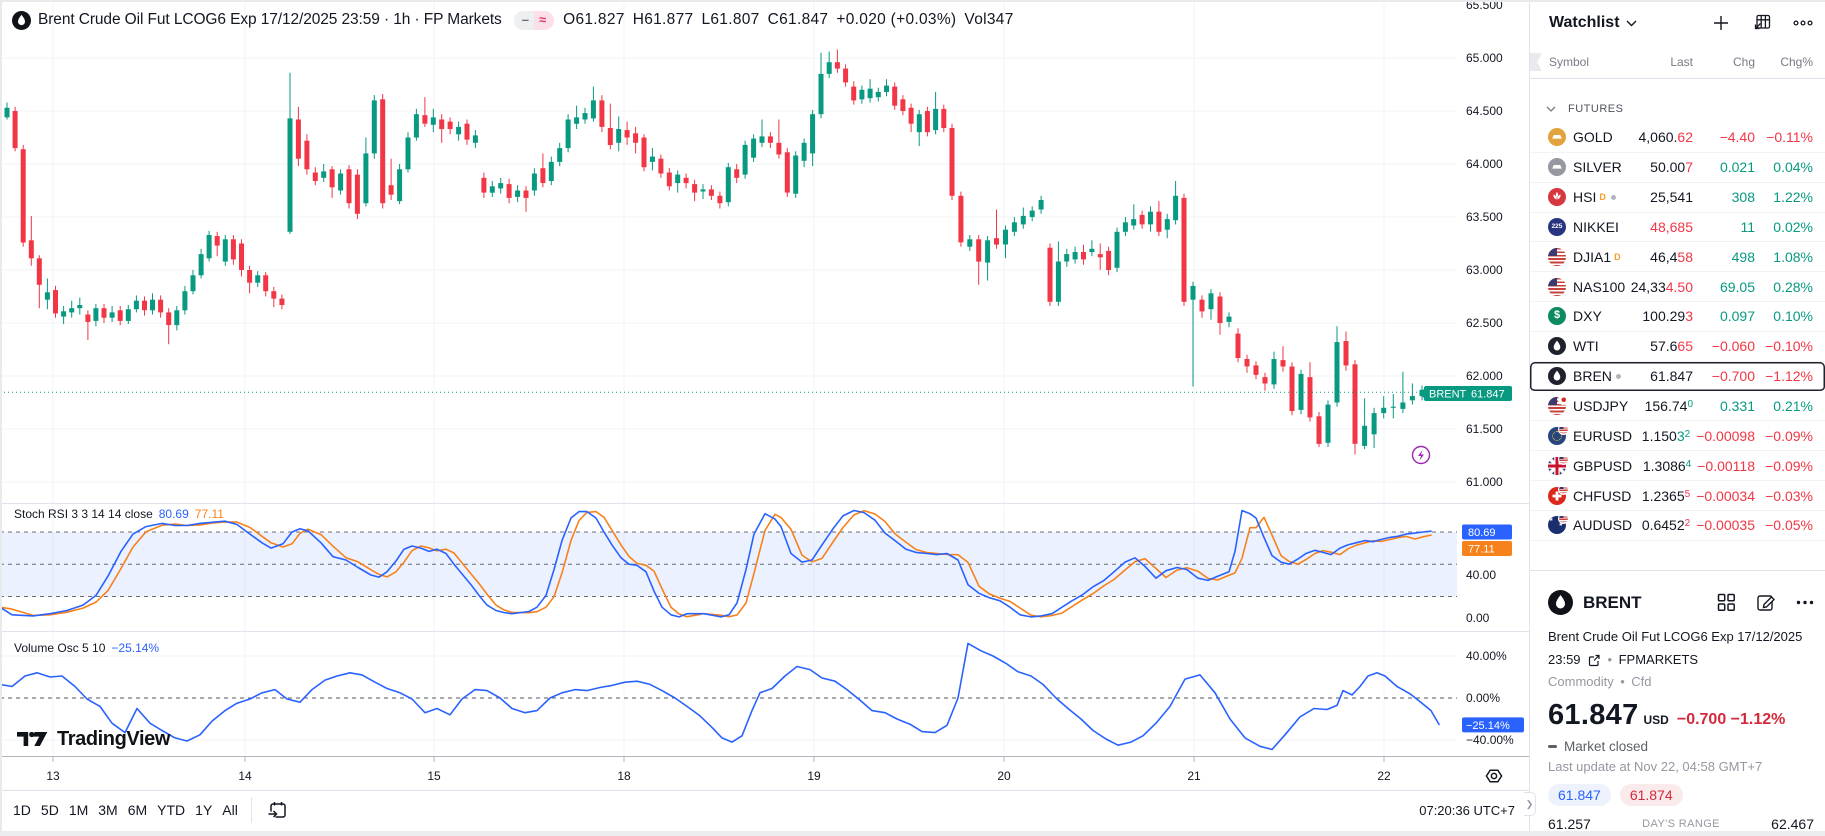 This screenshot has width=1825, height=836. What do you see at coordinates (1481, 550) in the screenshot?
I see `svg-text: 77.11` at bounding box center [1481, 550].